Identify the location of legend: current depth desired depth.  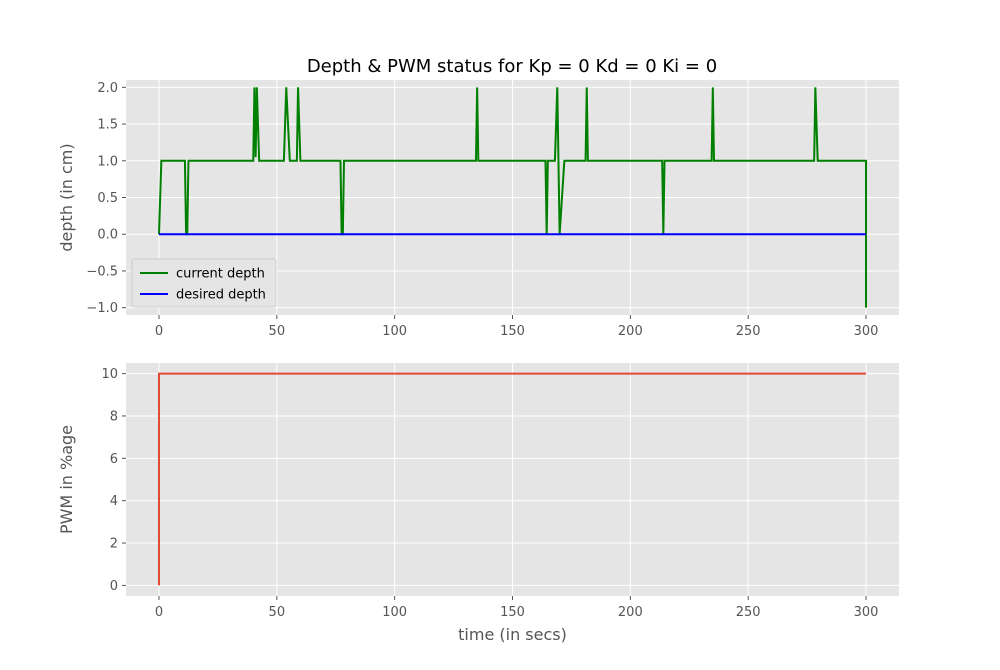
(204, 283).